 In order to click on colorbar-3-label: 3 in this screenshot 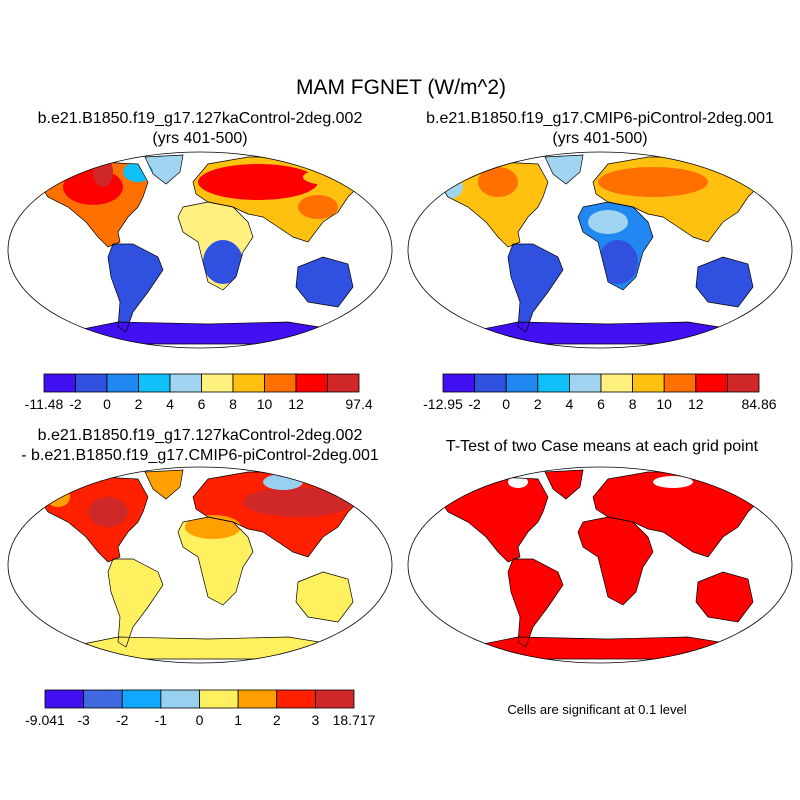, I will do `click(315, 720)`.